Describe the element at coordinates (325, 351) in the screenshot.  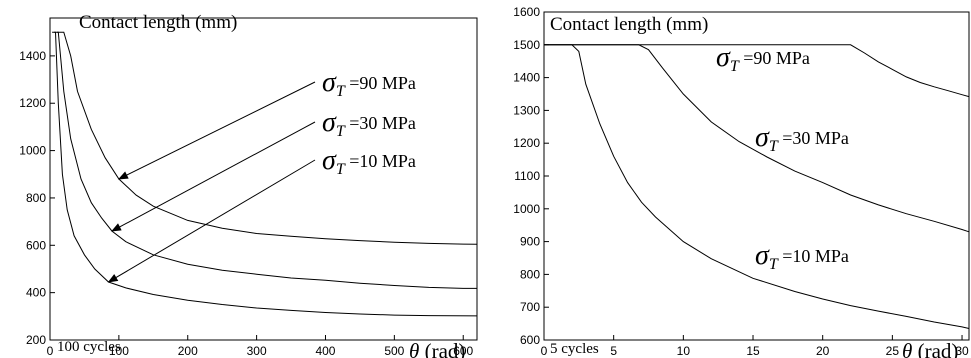
I see `left-x-tick-label: 400` at that location.